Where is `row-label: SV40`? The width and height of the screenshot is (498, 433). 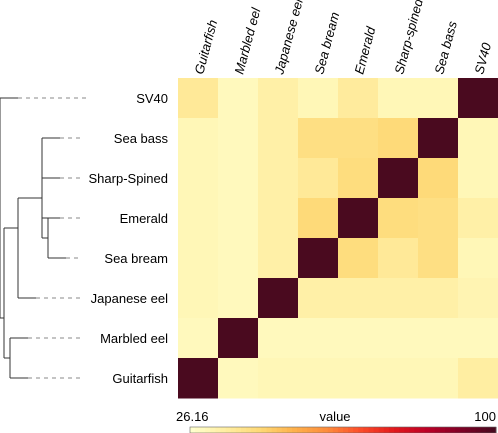 row-label: SV40 is located at coordinates (152, 98).